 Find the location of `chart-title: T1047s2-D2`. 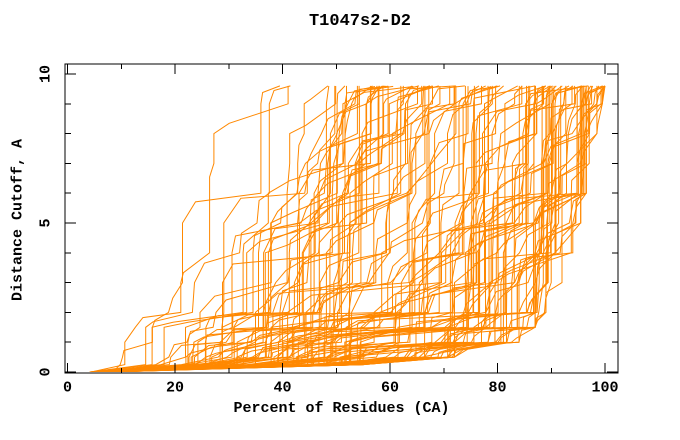

chart-title: T1047s2-D2 is located at coordinates (360, 21).